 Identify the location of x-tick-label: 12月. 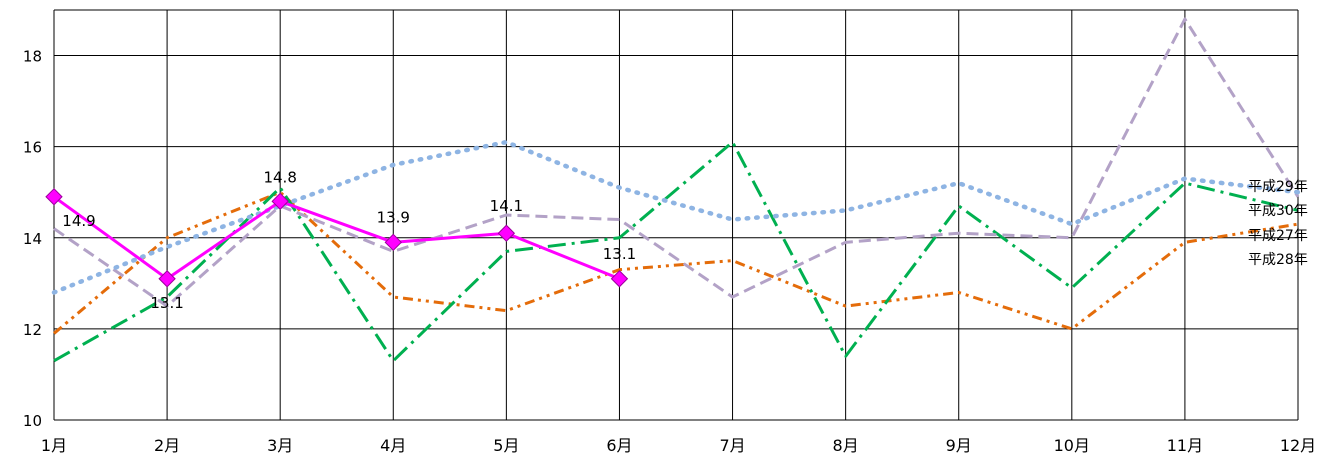
(1298, 445).